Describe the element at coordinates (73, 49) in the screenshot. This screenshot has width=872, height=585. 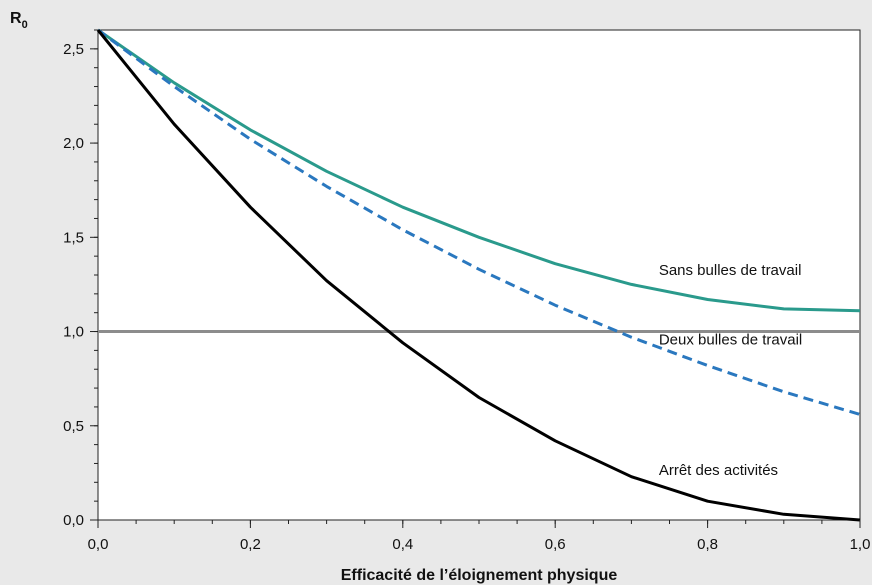
I see `y-tick-label: 2,5` at that location.